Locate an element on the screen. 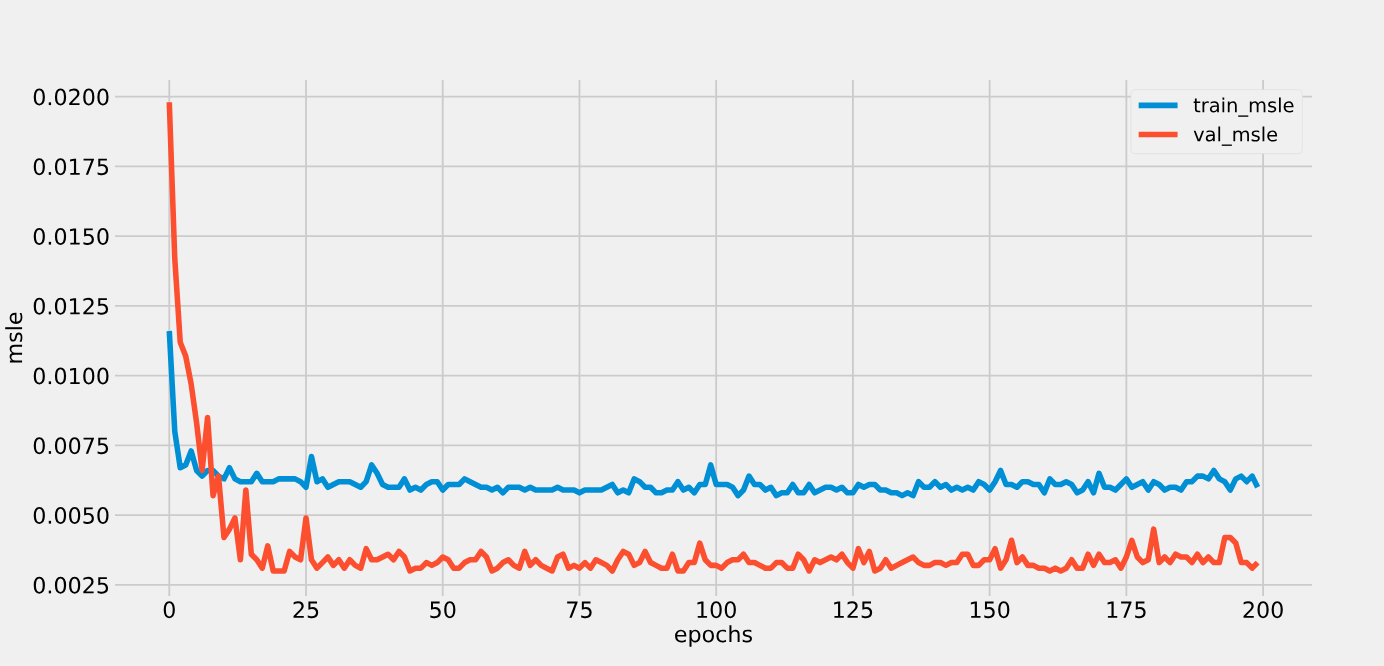 Image resolution: width=1384 pixels, height=666 pixels. x-tick-label: 100 is located at coordinates (716, 610).